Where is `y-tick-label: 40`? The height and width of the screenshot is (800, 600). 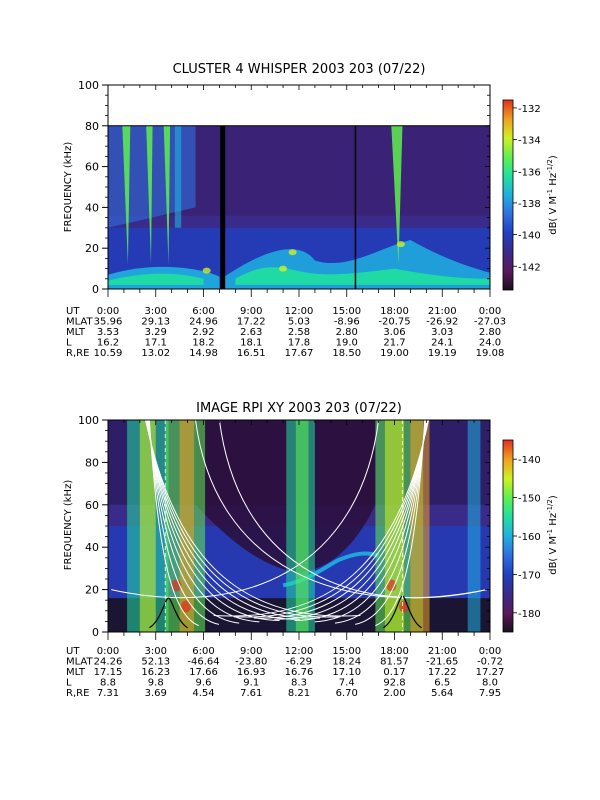 y-tick-label: 40 is located at coordinates (92, 207).